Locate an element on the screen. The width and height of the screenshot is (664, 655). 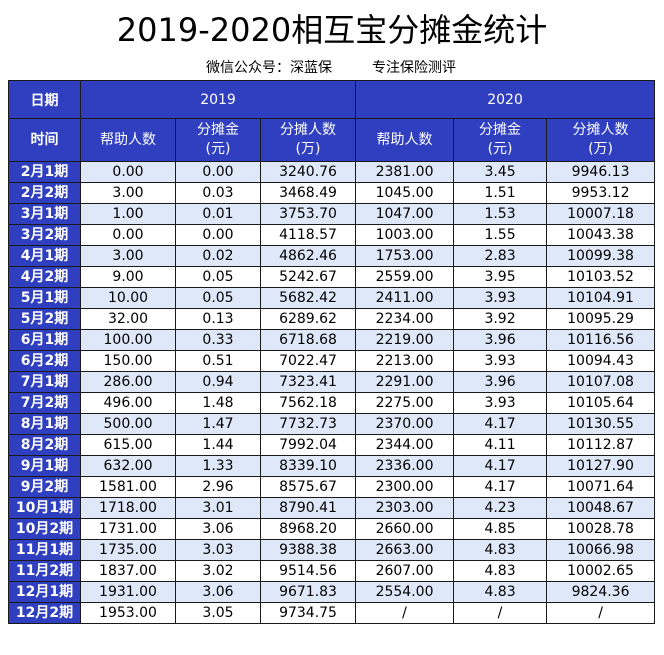
value-cell: 1047.00 is located at coordinates (405, 214).